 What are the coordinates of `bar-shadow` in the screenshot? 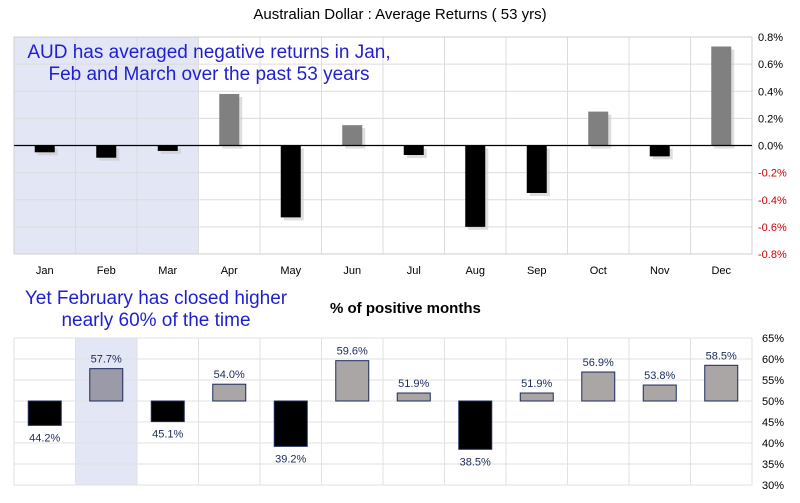 It's located at (170, 151).